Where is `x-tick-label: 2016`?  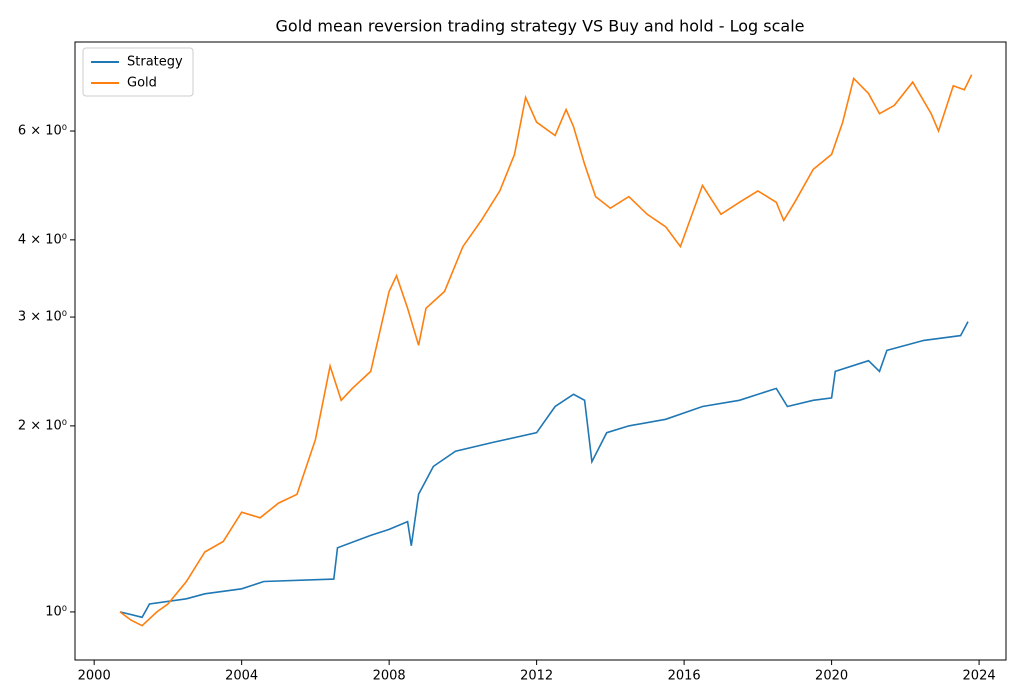
x-tick-label: 2016 is located at coordinates (684, 676).